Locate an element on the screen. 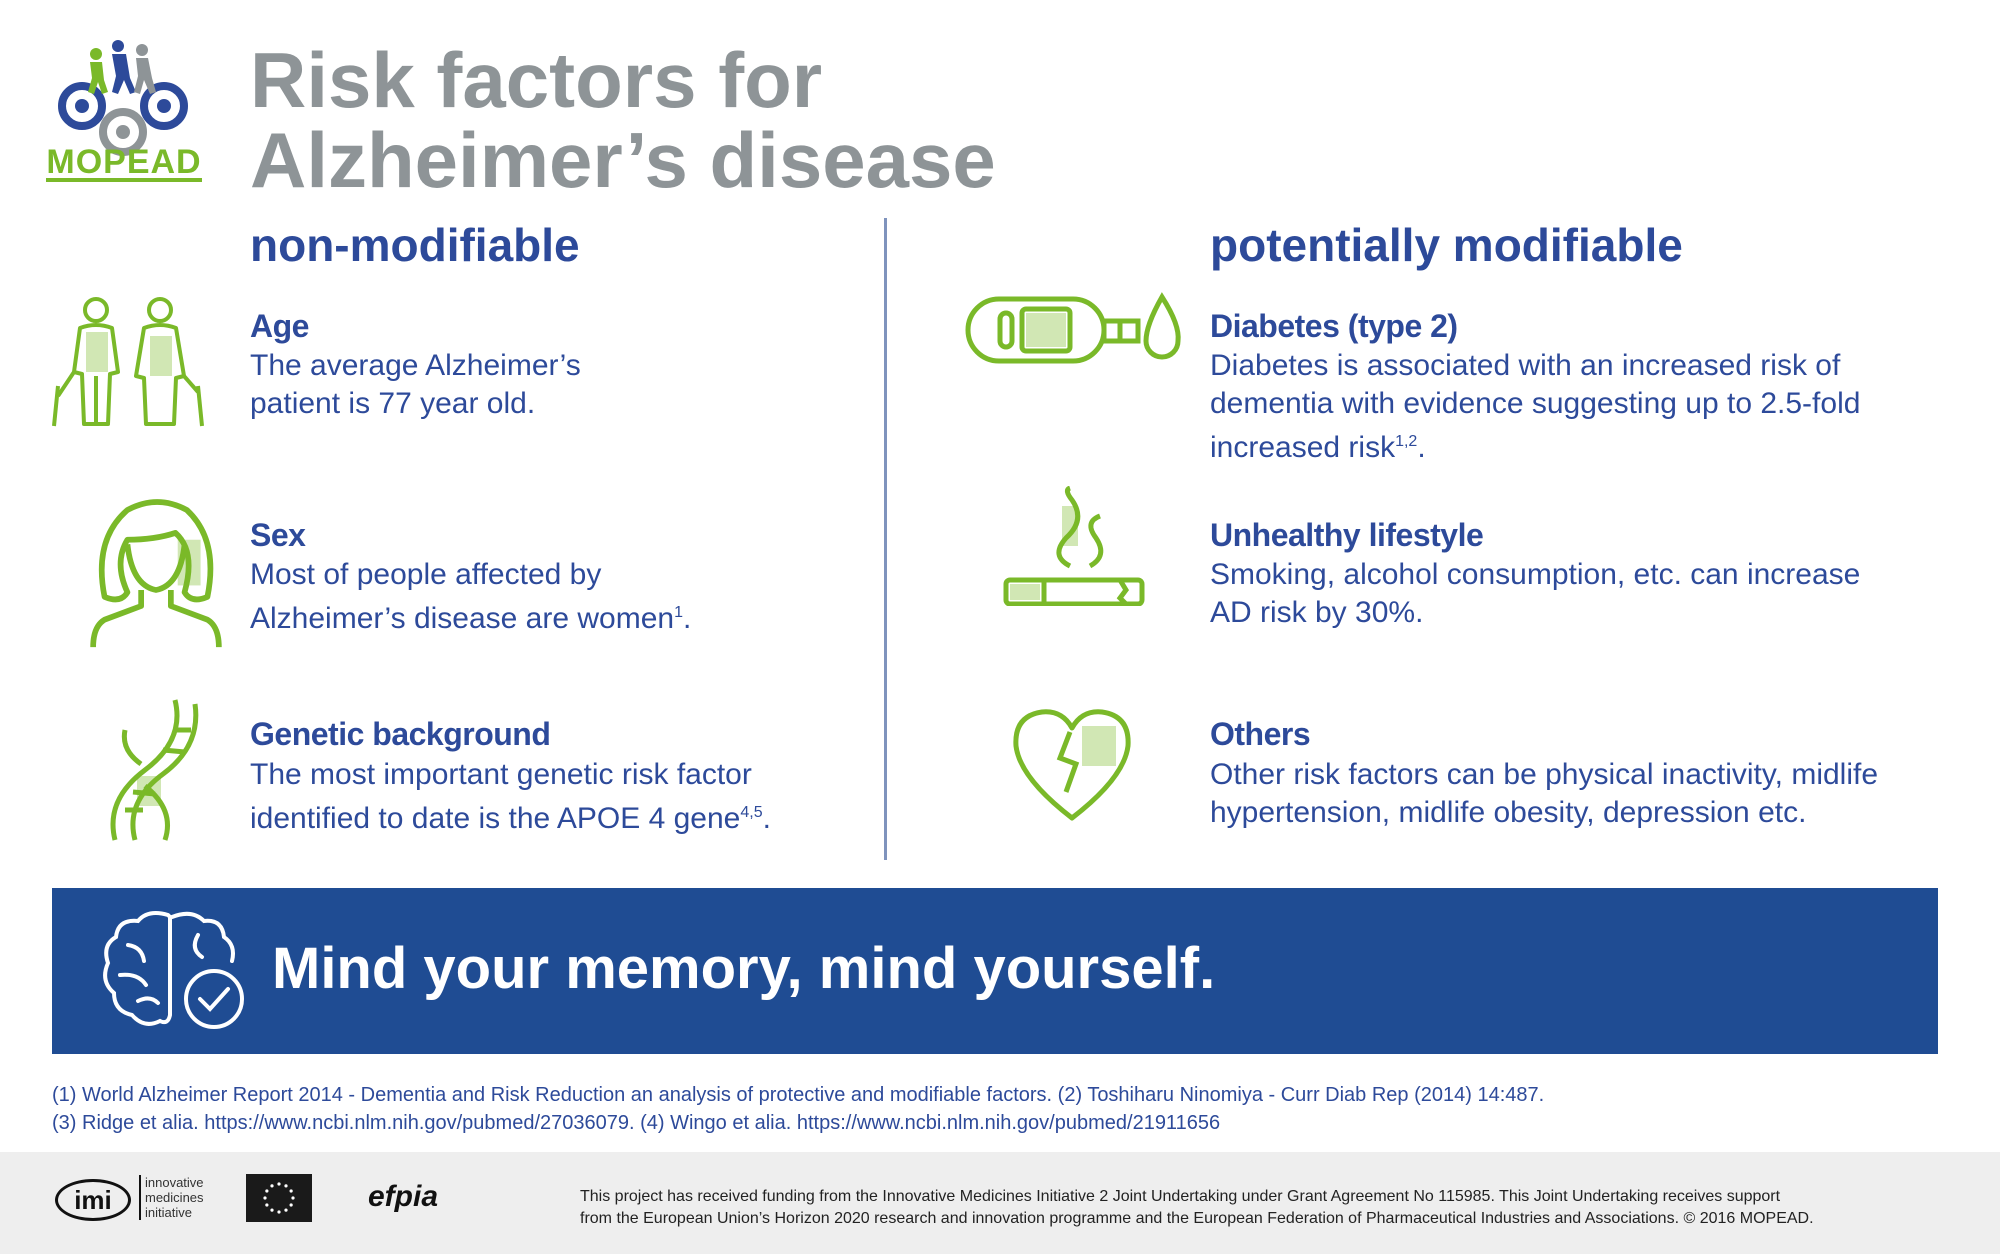 The image size is (2000, 1254). footnote-mark: 4,5 is located at coordinates (751, 812).